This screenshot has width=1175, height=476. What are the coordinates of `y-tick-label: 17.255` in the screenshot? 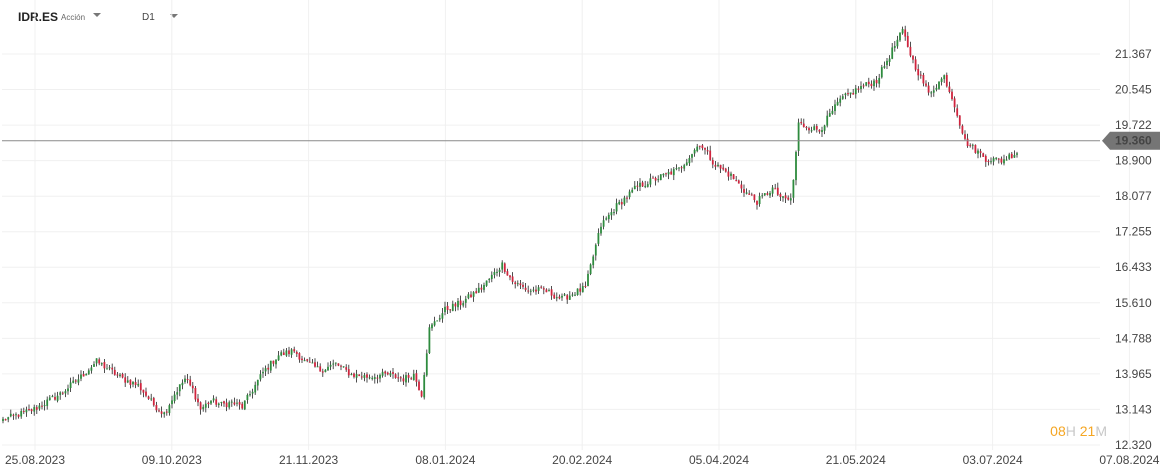 It's located at (1133, 232).